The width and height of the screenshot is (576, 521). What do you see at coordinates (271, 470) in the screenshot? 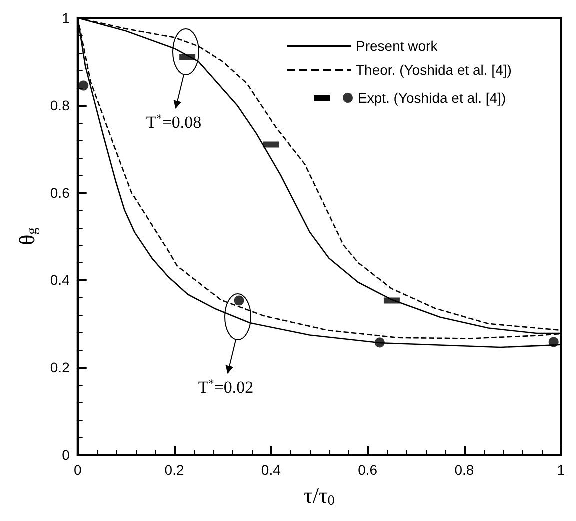
I see `x-tick-label: 0.4` at bounding box center [271, 470].